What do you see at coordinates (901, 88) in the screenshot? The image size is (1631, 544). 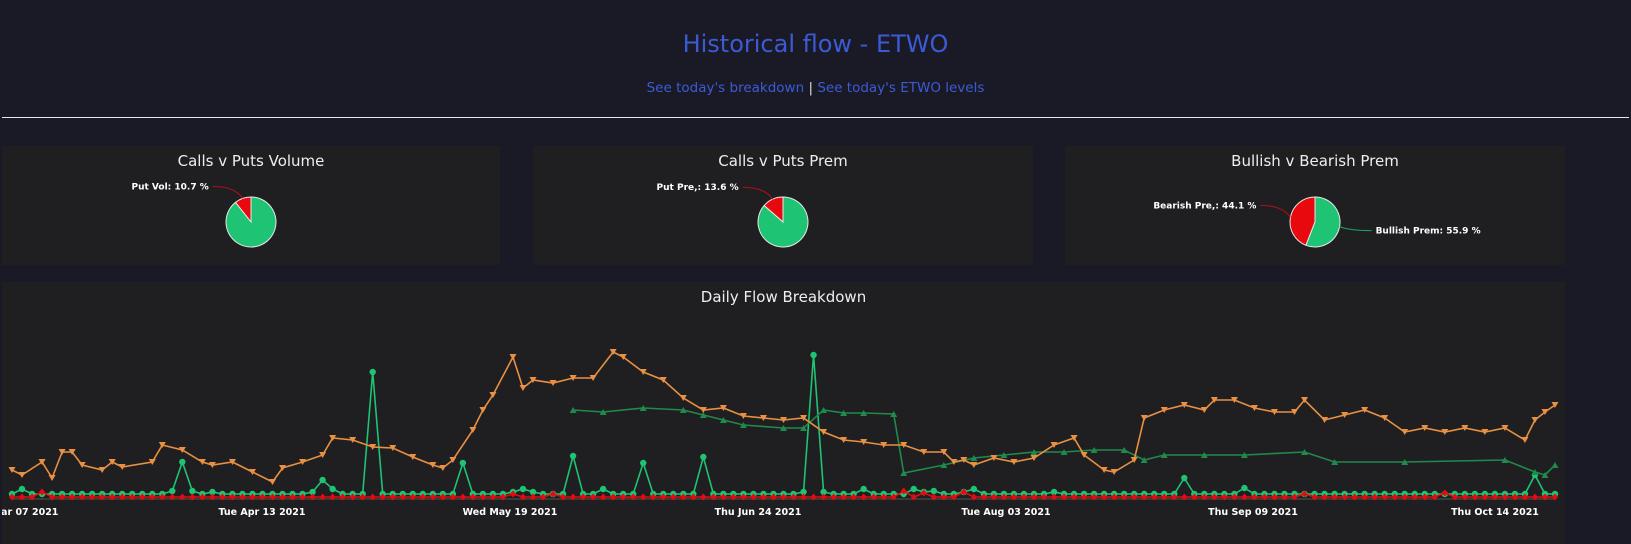 I see `todays-levels-link: See today's ETWO levels` at bounding box center [901, 88].